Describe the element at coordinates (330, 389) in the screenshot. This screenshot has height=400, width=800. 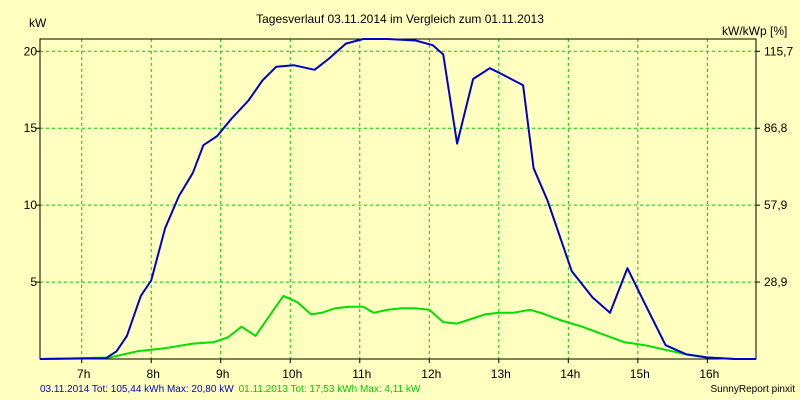
I see `legend-series-2013: 01.11.2013 Tot: 17,53 kWh Max: 4,11 kW` at that location.